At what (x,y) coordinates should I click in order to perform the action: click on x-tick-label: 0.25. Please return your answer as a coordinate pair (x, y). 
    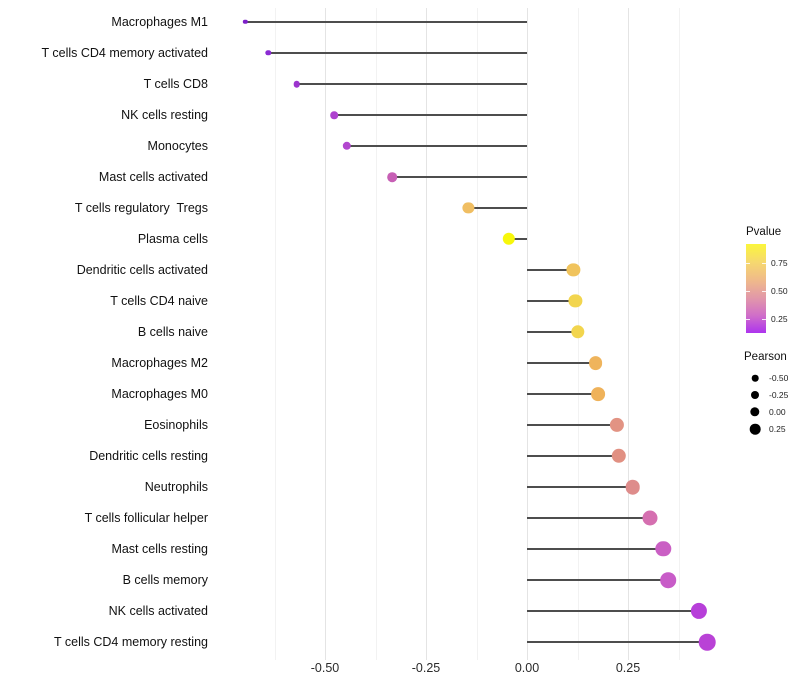
    Looking at the image, I should click on (628, 668).